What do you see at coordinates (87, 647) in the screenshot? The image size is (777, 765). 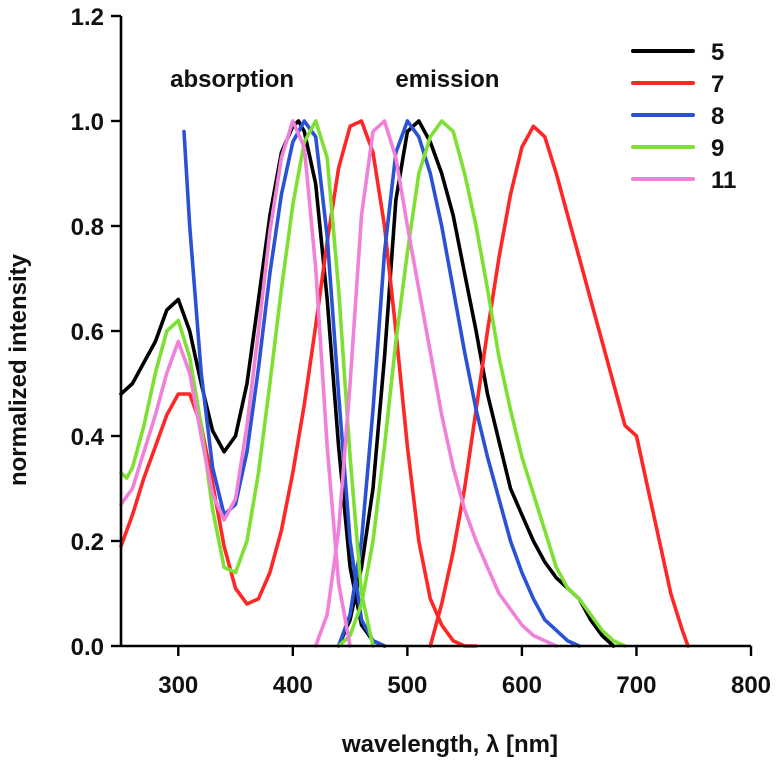 I see `y-tick-label: 0.0` at bounding box center [87, 647].